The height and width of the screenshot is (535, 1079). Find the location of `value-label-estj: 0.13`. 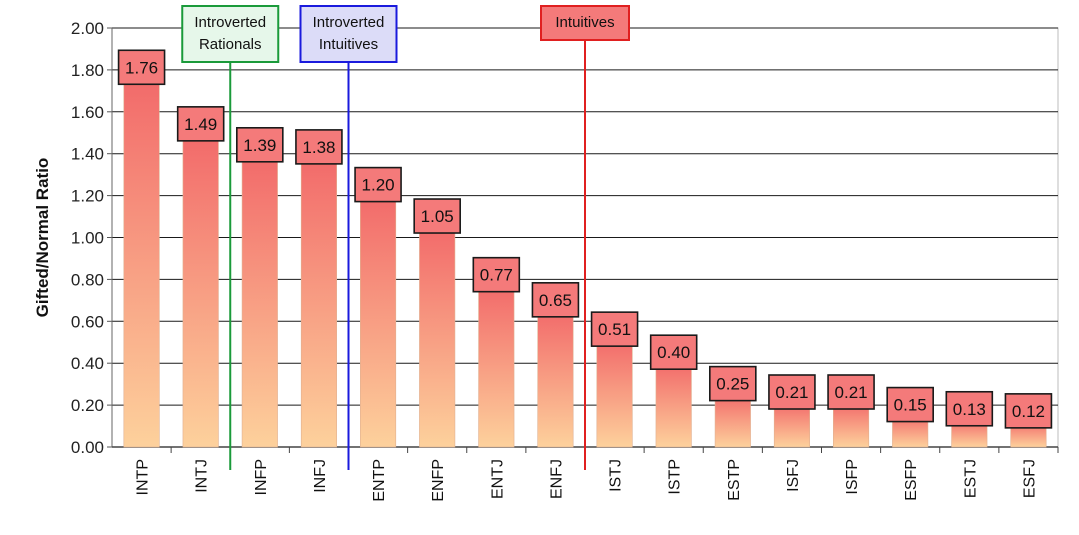

value-label-estj: 0.13 is located at coordinates (969, 409).